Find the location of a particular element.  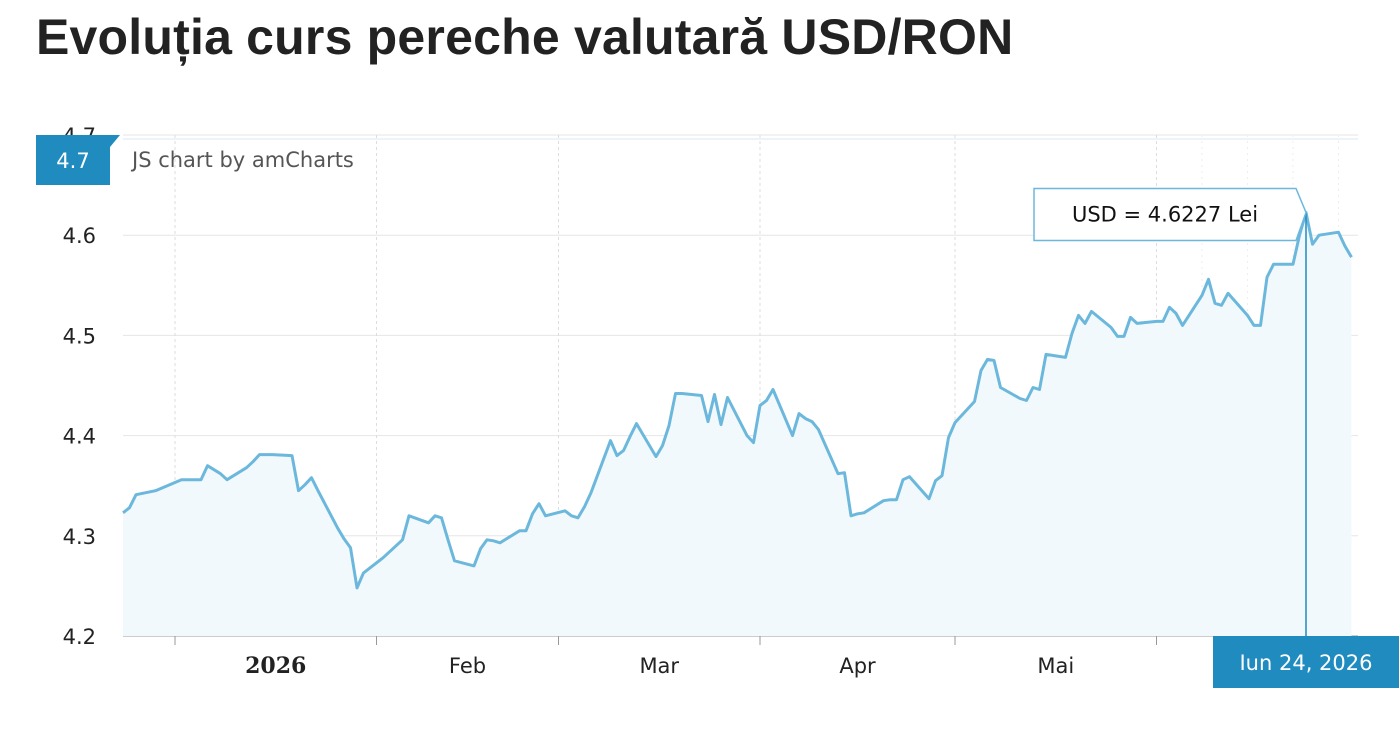

x-tick-label: Mar is located at coordinates (659, 666).